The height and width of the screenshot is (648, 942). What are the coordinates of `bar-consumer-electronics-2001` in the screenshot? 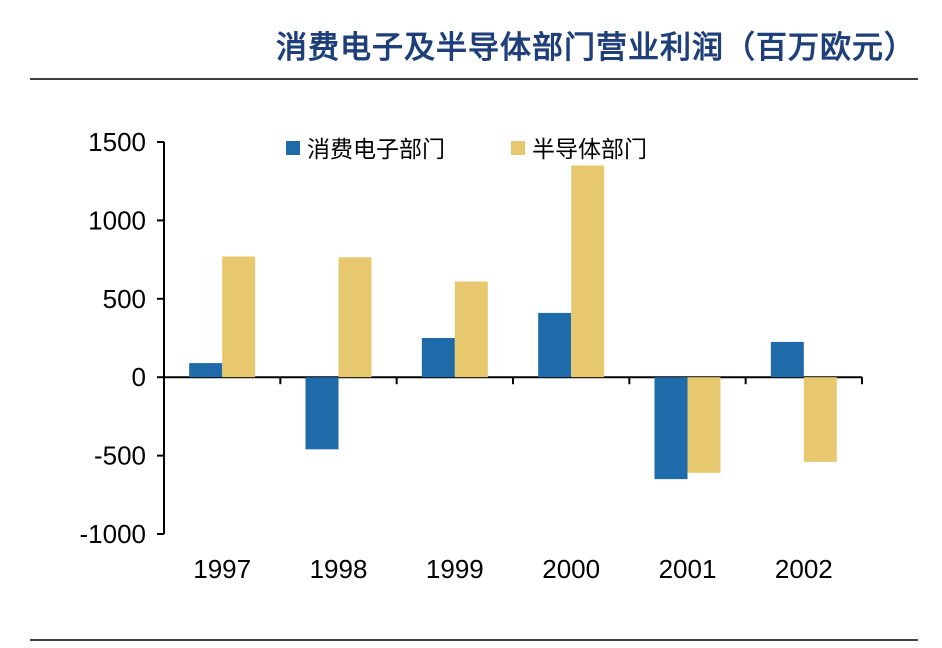 It's located at (671, 428).